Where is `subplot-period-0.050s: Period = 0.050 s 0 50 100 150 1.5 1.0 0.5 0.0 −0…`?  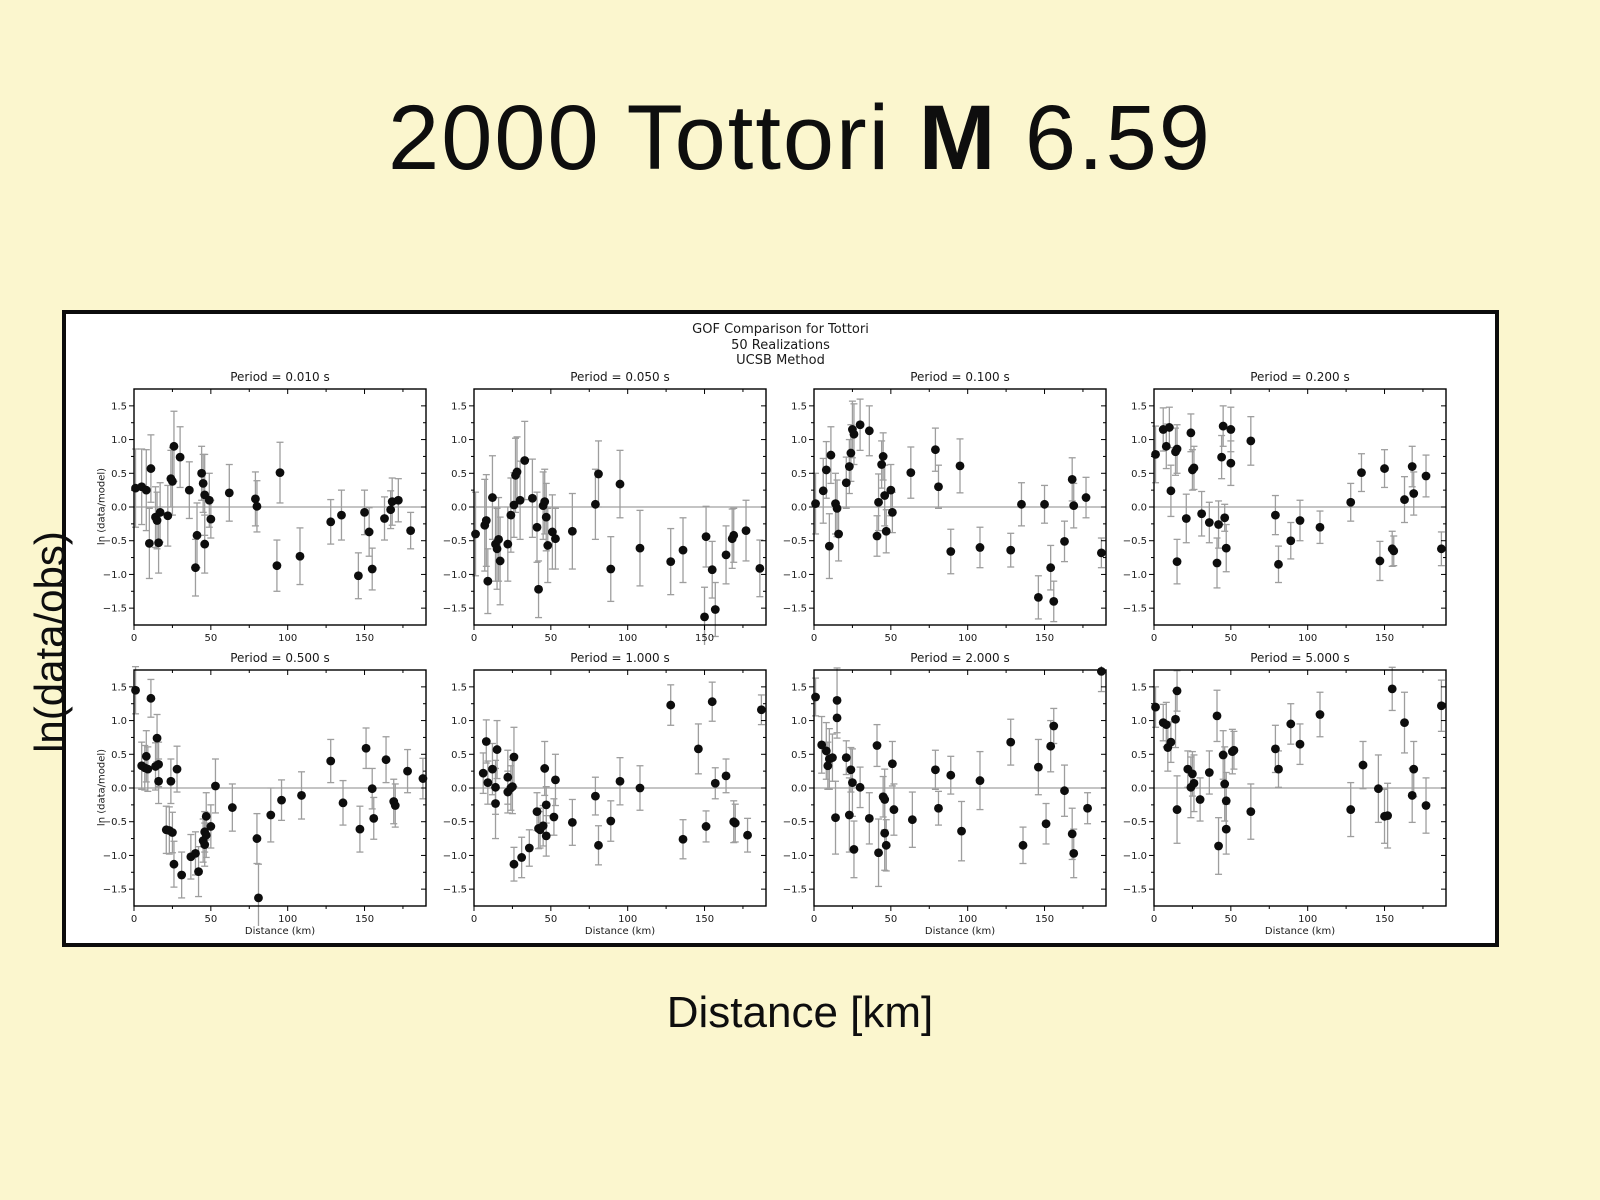
subplot-period-0.050s: Period = 0.050 s 0 50 100 150 1.5 1.0 0.5 0.0 −0… is located at coordinates (604, 507).